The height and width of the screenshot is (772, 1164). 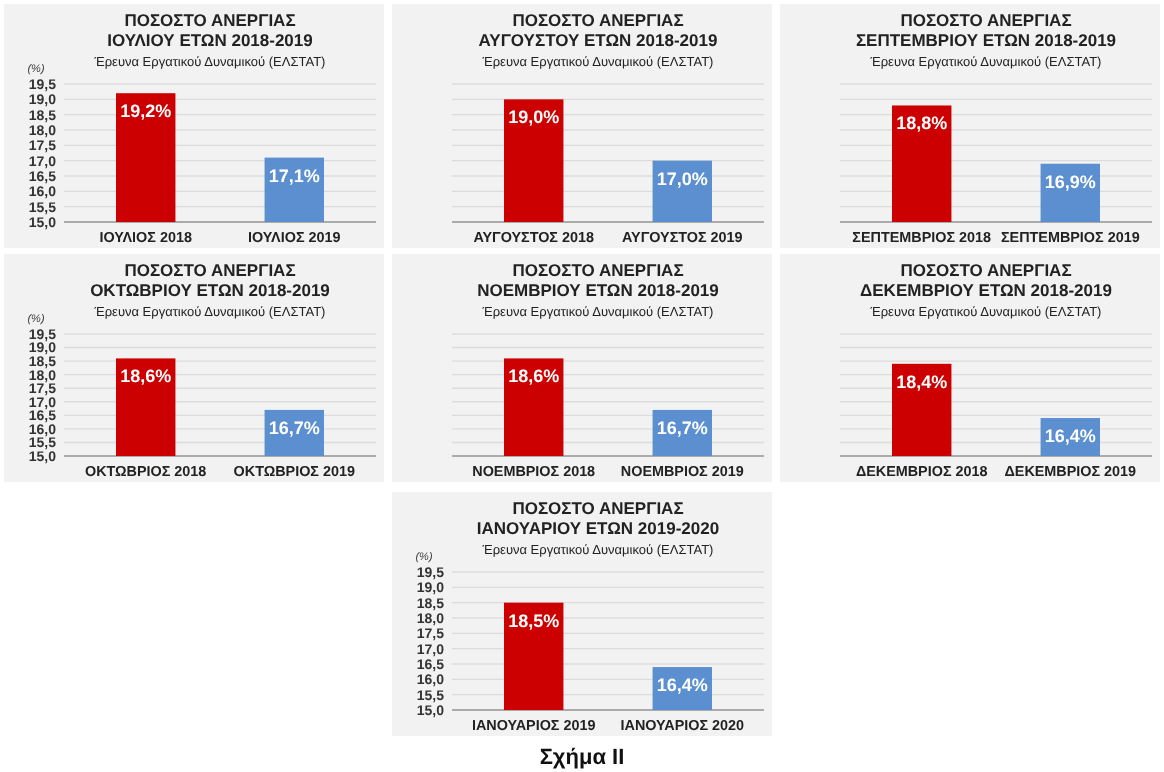 What do you see at coordinates (534, 620) in the screenshot?
I see `data-label: 18,5%` at bounding box center [534, 620].